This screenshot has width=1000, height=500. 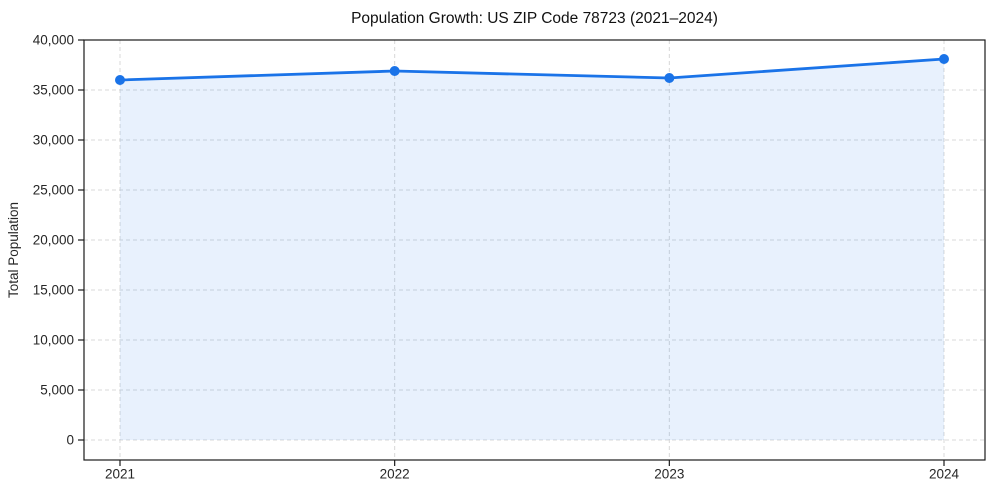 What do you see at coordinates (120, 80) in the screenshot?
I see `data-point-2021` at bounding box center [120, 80].